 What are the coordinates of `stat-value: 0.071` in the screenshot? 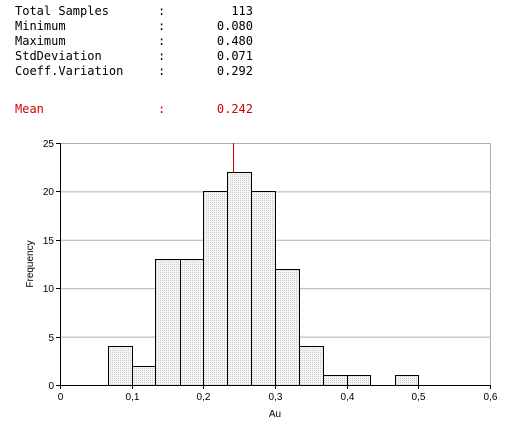 It's located at (234, 56).